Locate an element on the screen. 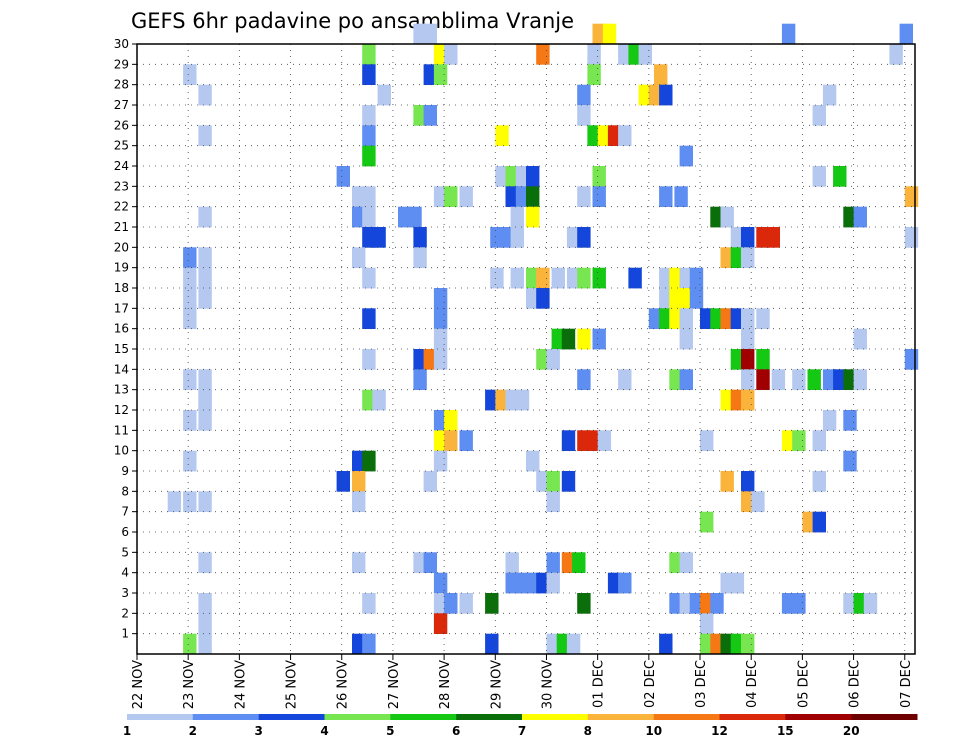 Image resolution: width=960 pixels, height=742 pixels. y-tick-label: 10 is located at coordinates (121, 451).